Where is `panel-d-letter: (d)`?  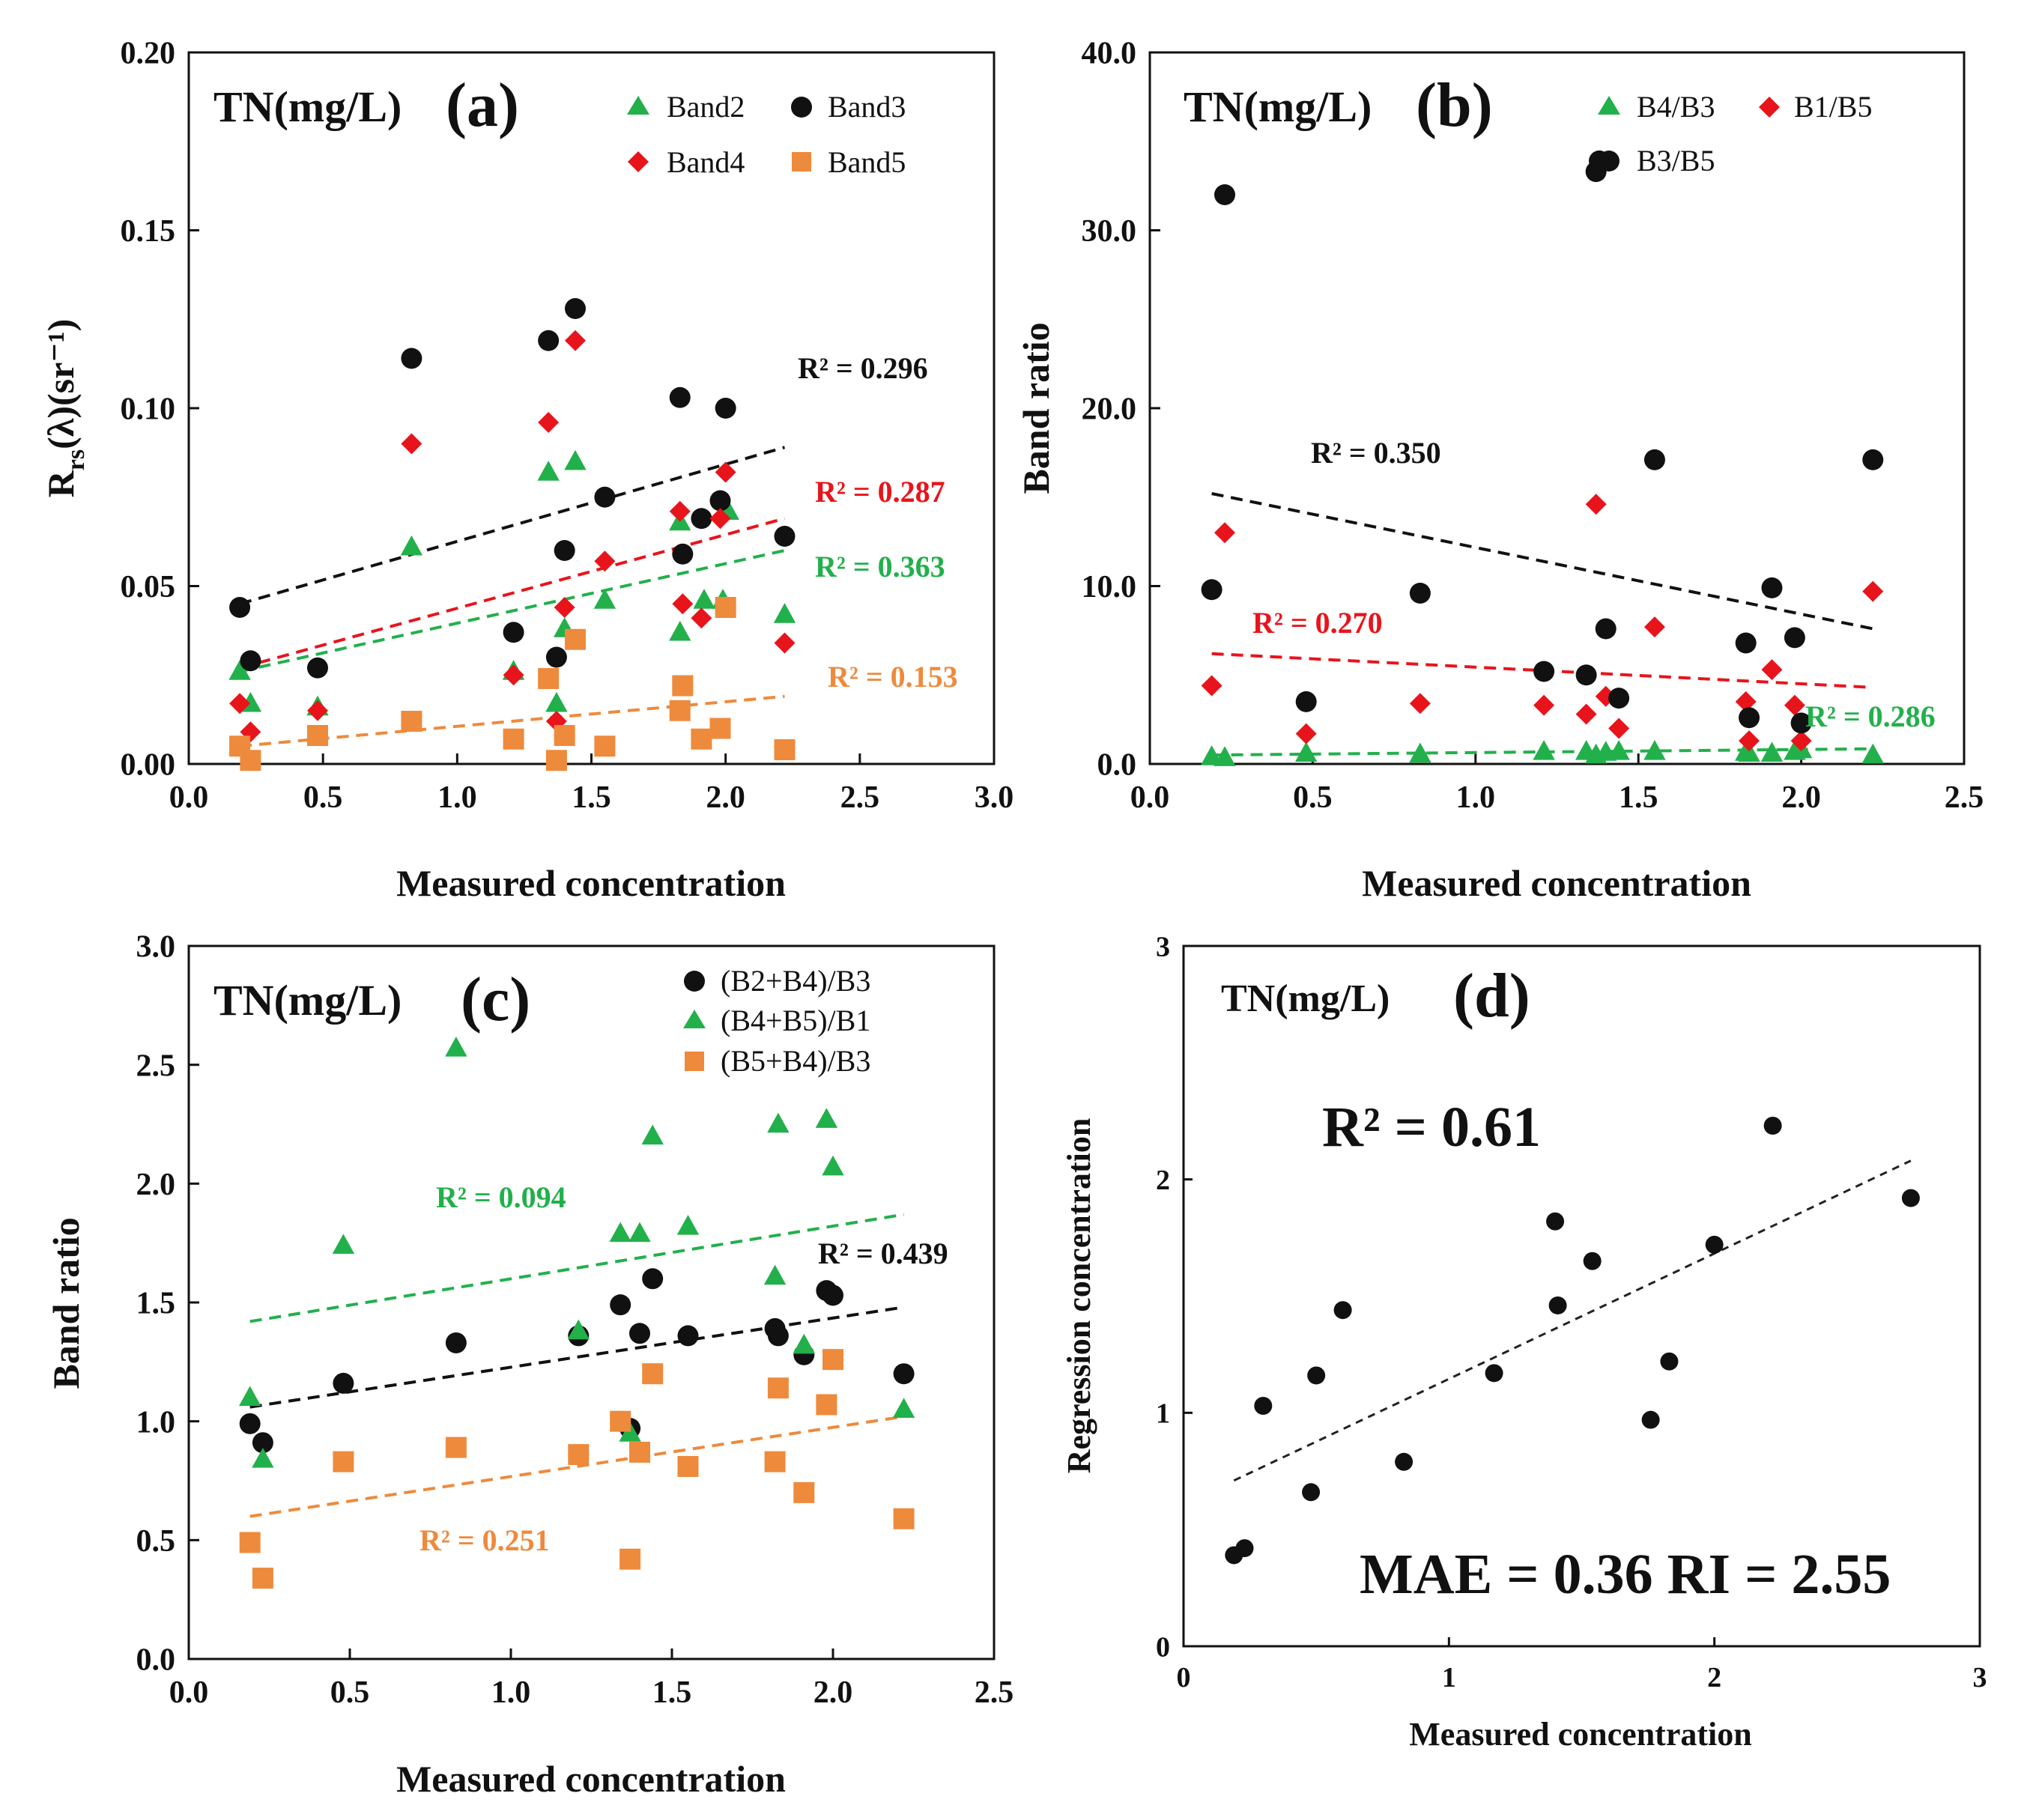 panel-d-letter: (d) is located at coordinates (1491, 996).